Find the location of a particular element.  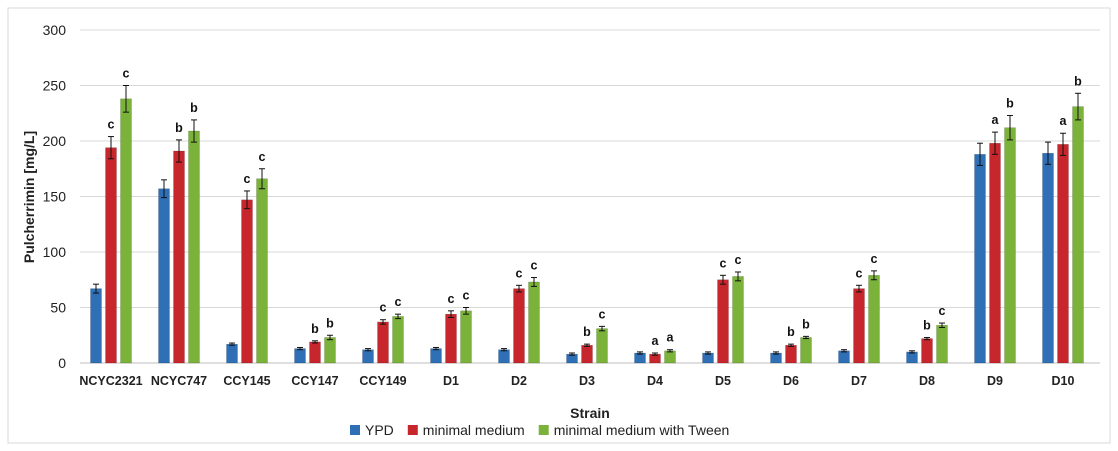

x-tick-label: D1 is located at coordinates (451, 381).